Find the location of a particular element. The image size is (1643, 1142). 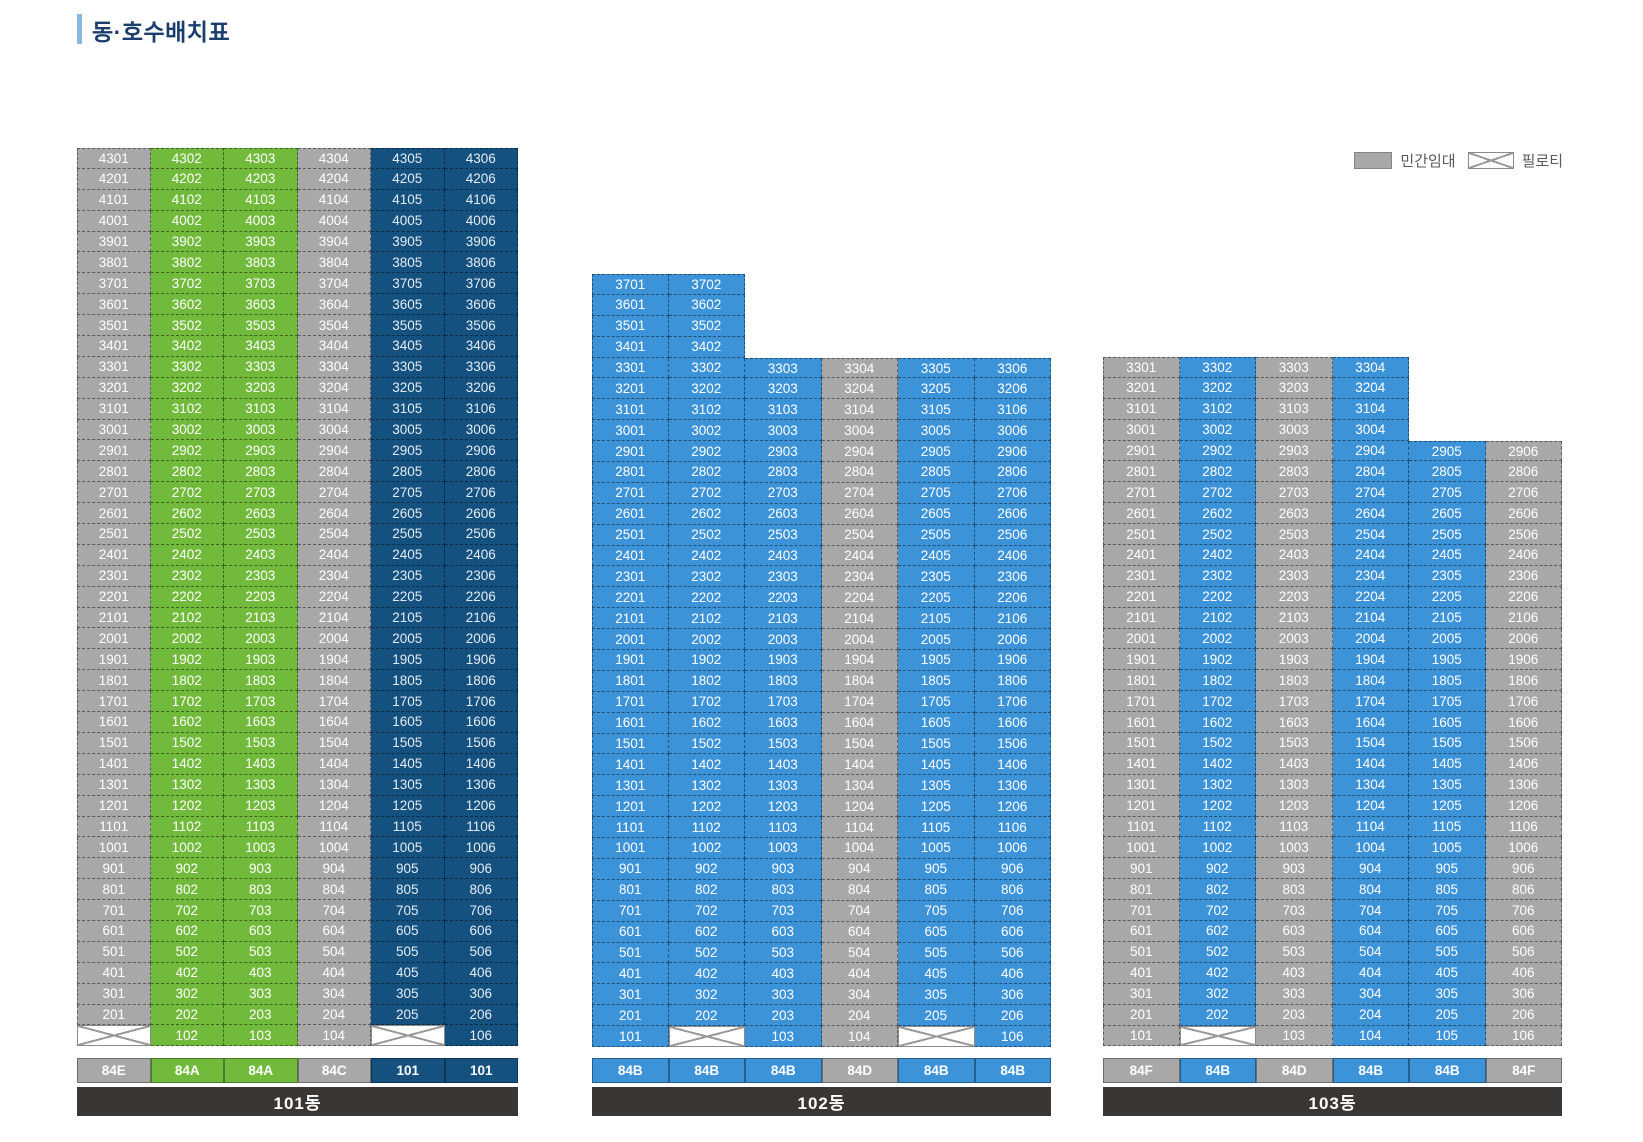

page-title: 동·호수배치표 is located at coordinates (161, 32).